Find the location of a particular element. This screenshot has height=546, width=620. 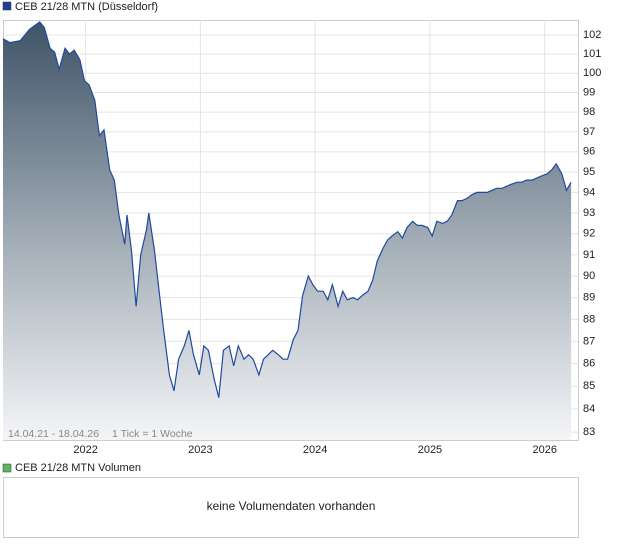

volume-panel is located at coordinates (291, 507).